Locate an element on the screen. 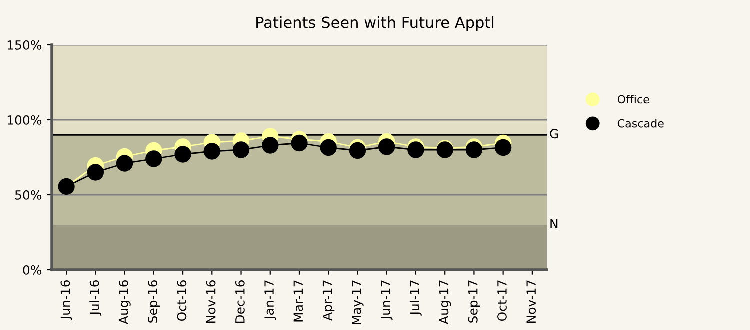 The image size is (750, 330). x-tick-label: Nov-16 is located at coordinates (211, 301).